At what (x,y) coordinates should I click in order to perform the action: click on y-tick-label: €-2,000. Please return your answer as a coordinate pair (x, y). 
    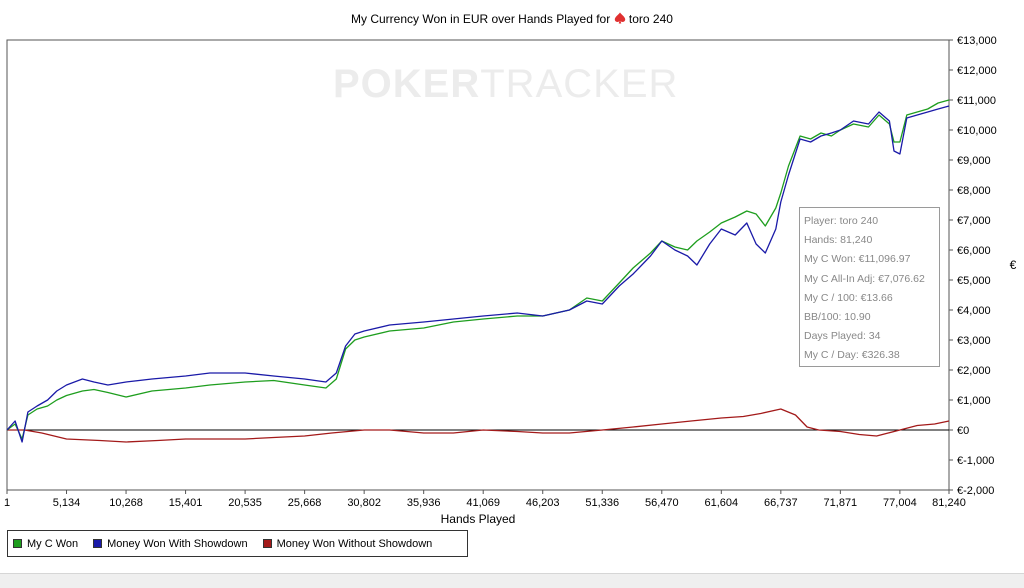
    Looking at the image, I should click on (975, 491).